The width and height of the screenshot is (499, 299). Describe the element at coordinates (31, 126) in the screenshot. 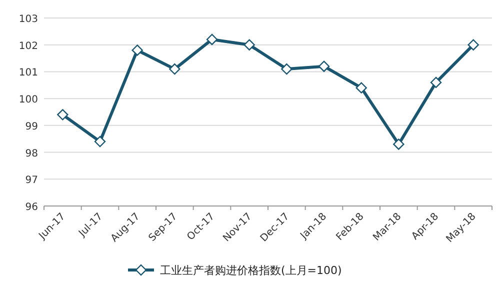

I see `y-tick-label: 99` at that location.